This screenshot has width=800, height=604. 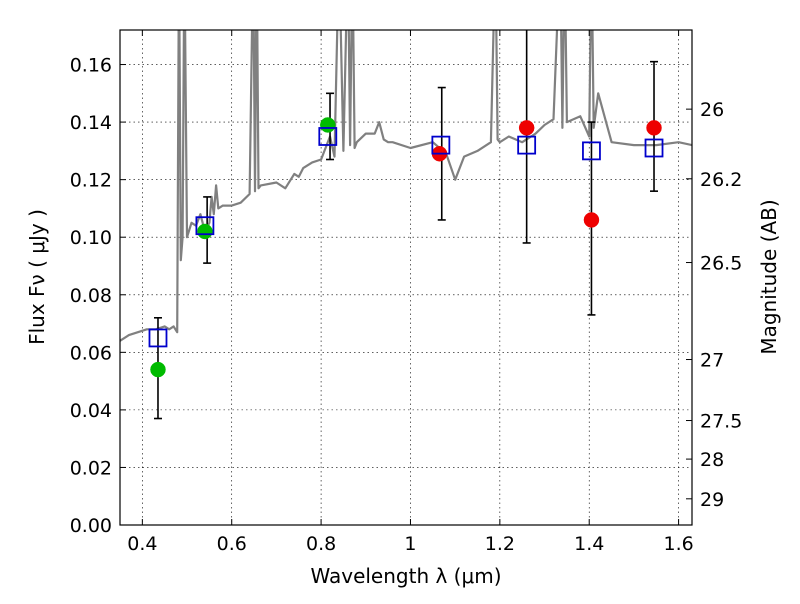 I want to click on x-tick-label: 1.2, so click(x=500, y=544).